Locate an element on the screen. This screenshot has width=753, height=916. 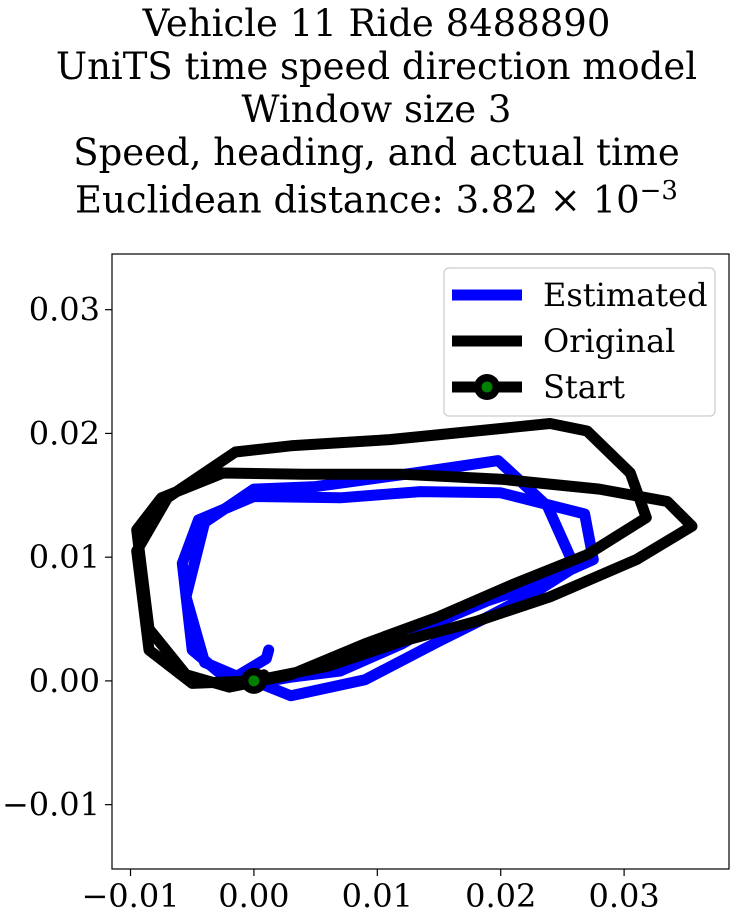
start-marker-center is located at coordinates (254, 681).